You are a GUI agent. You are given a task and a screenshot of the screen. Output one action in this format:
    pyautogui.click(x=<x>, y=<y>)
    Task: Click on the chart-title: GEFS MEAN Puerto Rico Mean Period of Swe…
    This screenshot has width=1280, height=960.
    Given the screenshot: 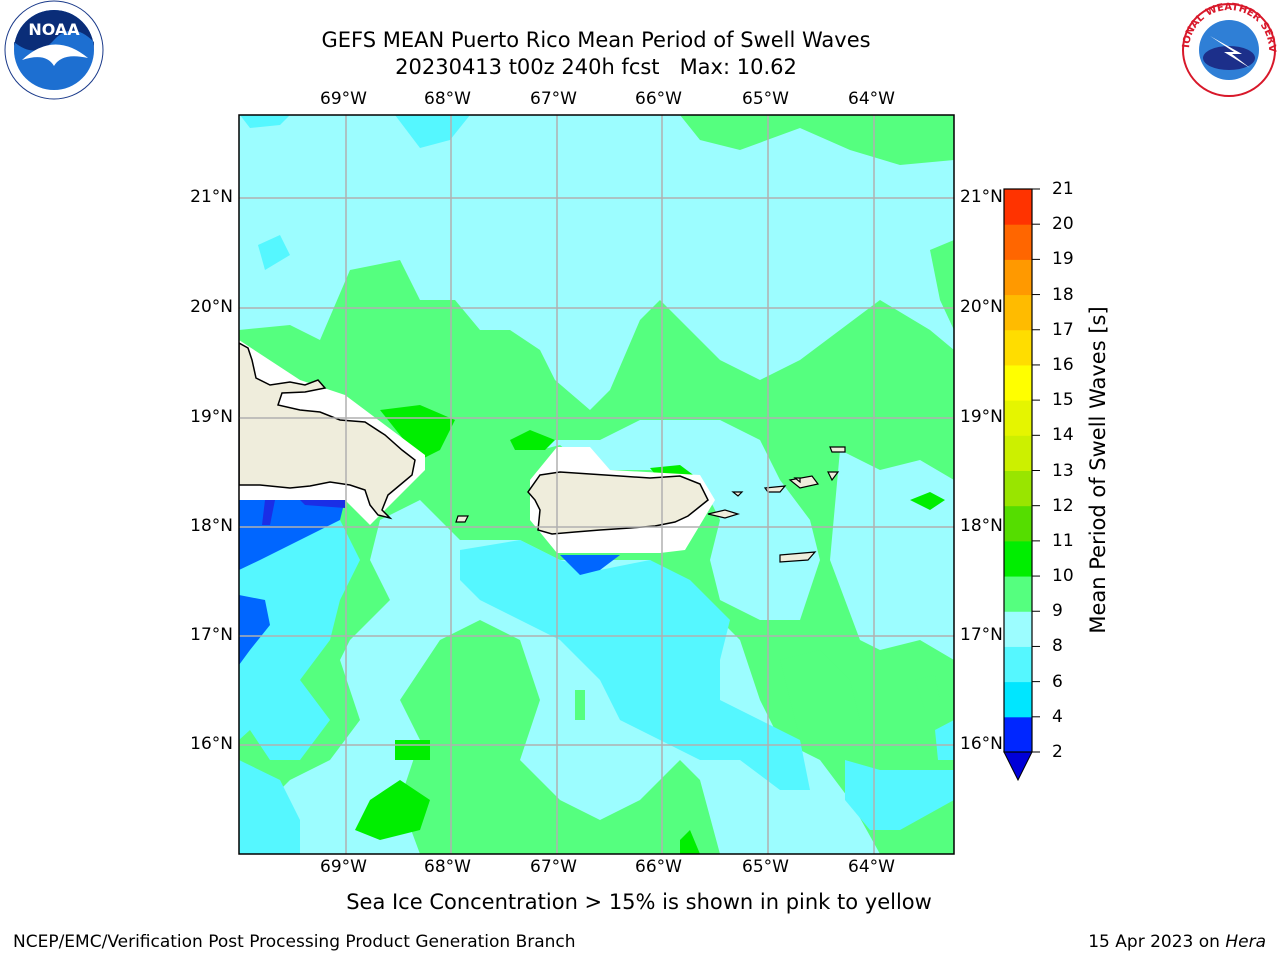 What is the action you would take?
    pyautogui.click(x=596, y=40)
    